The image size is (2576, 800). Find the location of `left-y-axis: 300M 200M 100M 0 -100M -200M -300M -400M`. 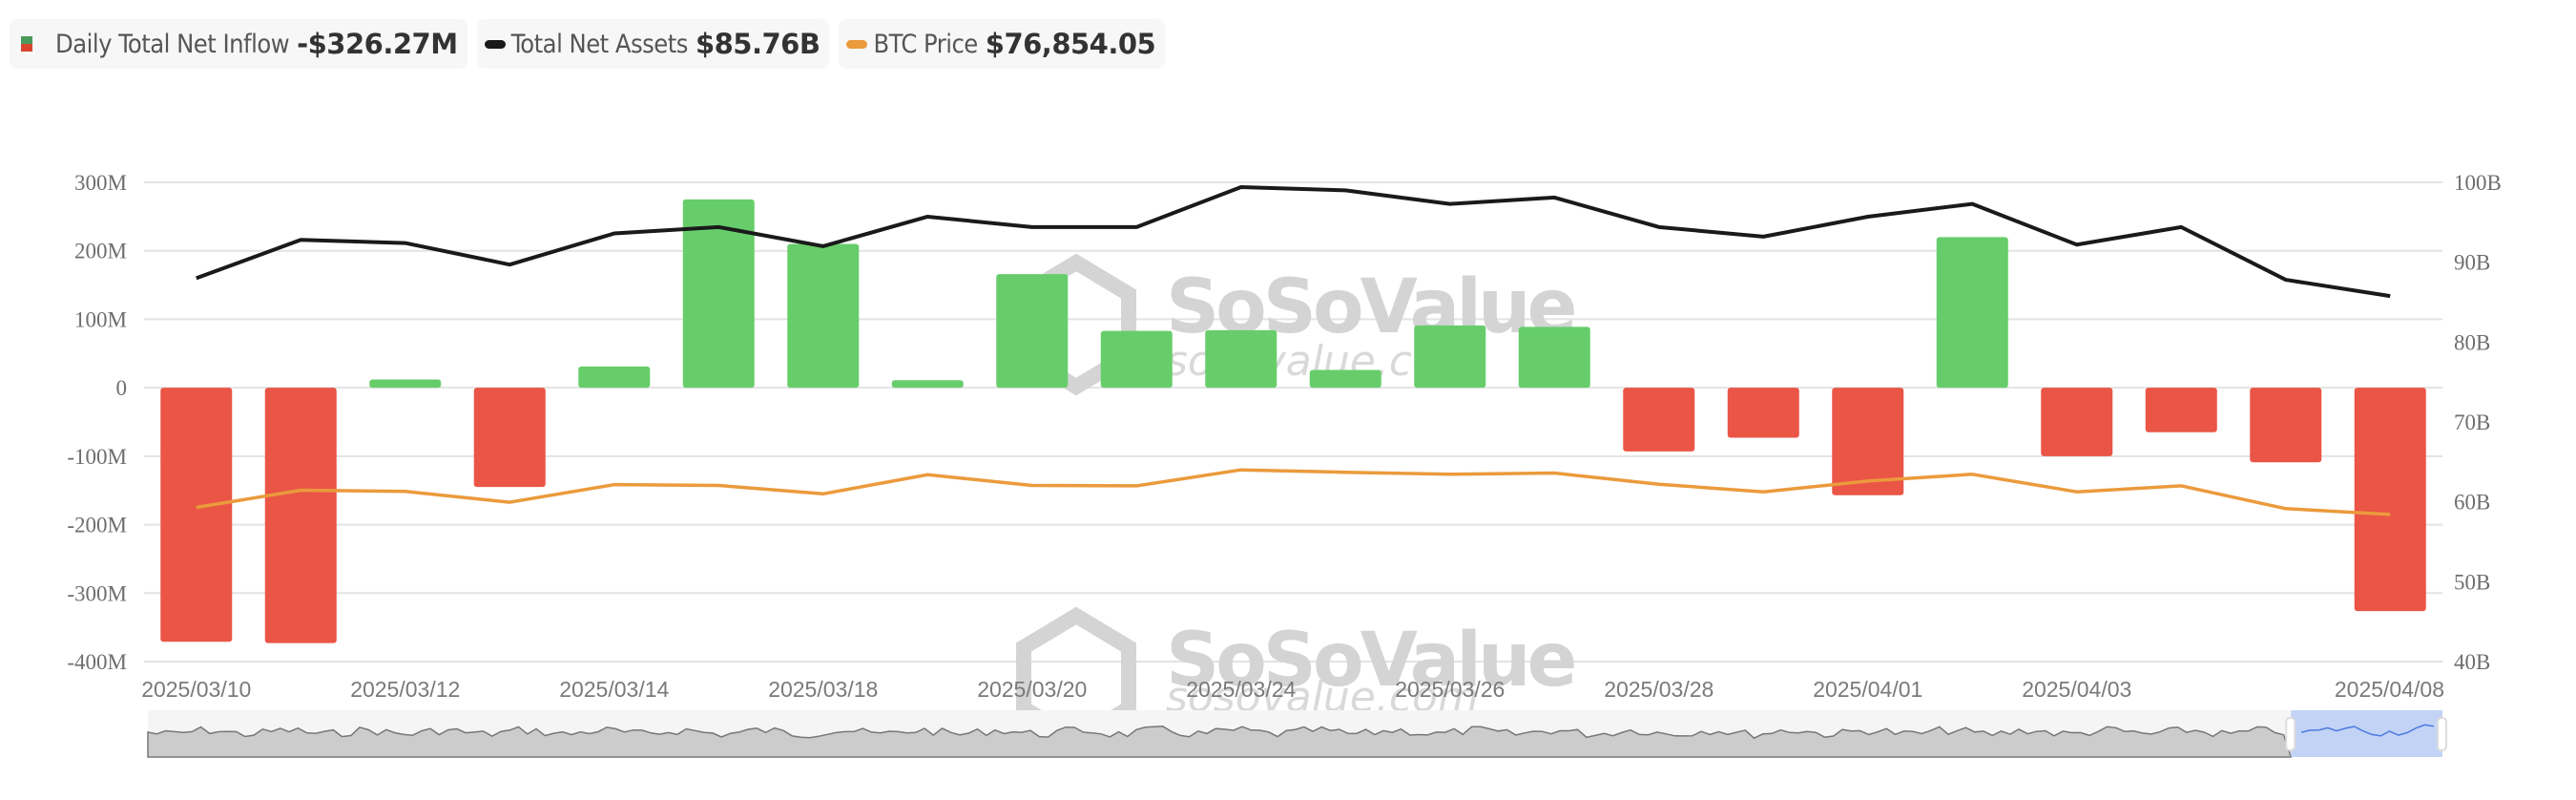

left-y-axis: 300M 200M 100M 0 -100M -200M -300M -400M is located at coordinates (97, 422).